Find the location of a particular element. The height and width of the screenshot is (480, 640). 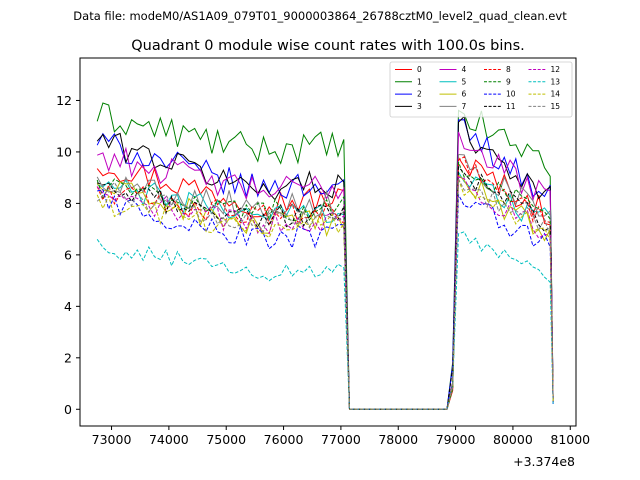

legend-box is located at coordinates (481, 89).